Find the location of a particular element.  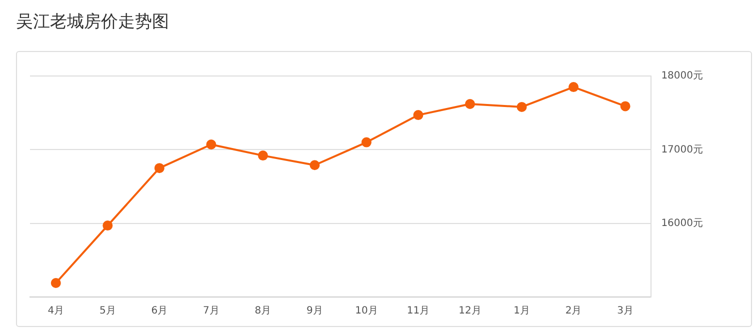

y-tick-label: 18000元 is located at coordinates (682, 76).